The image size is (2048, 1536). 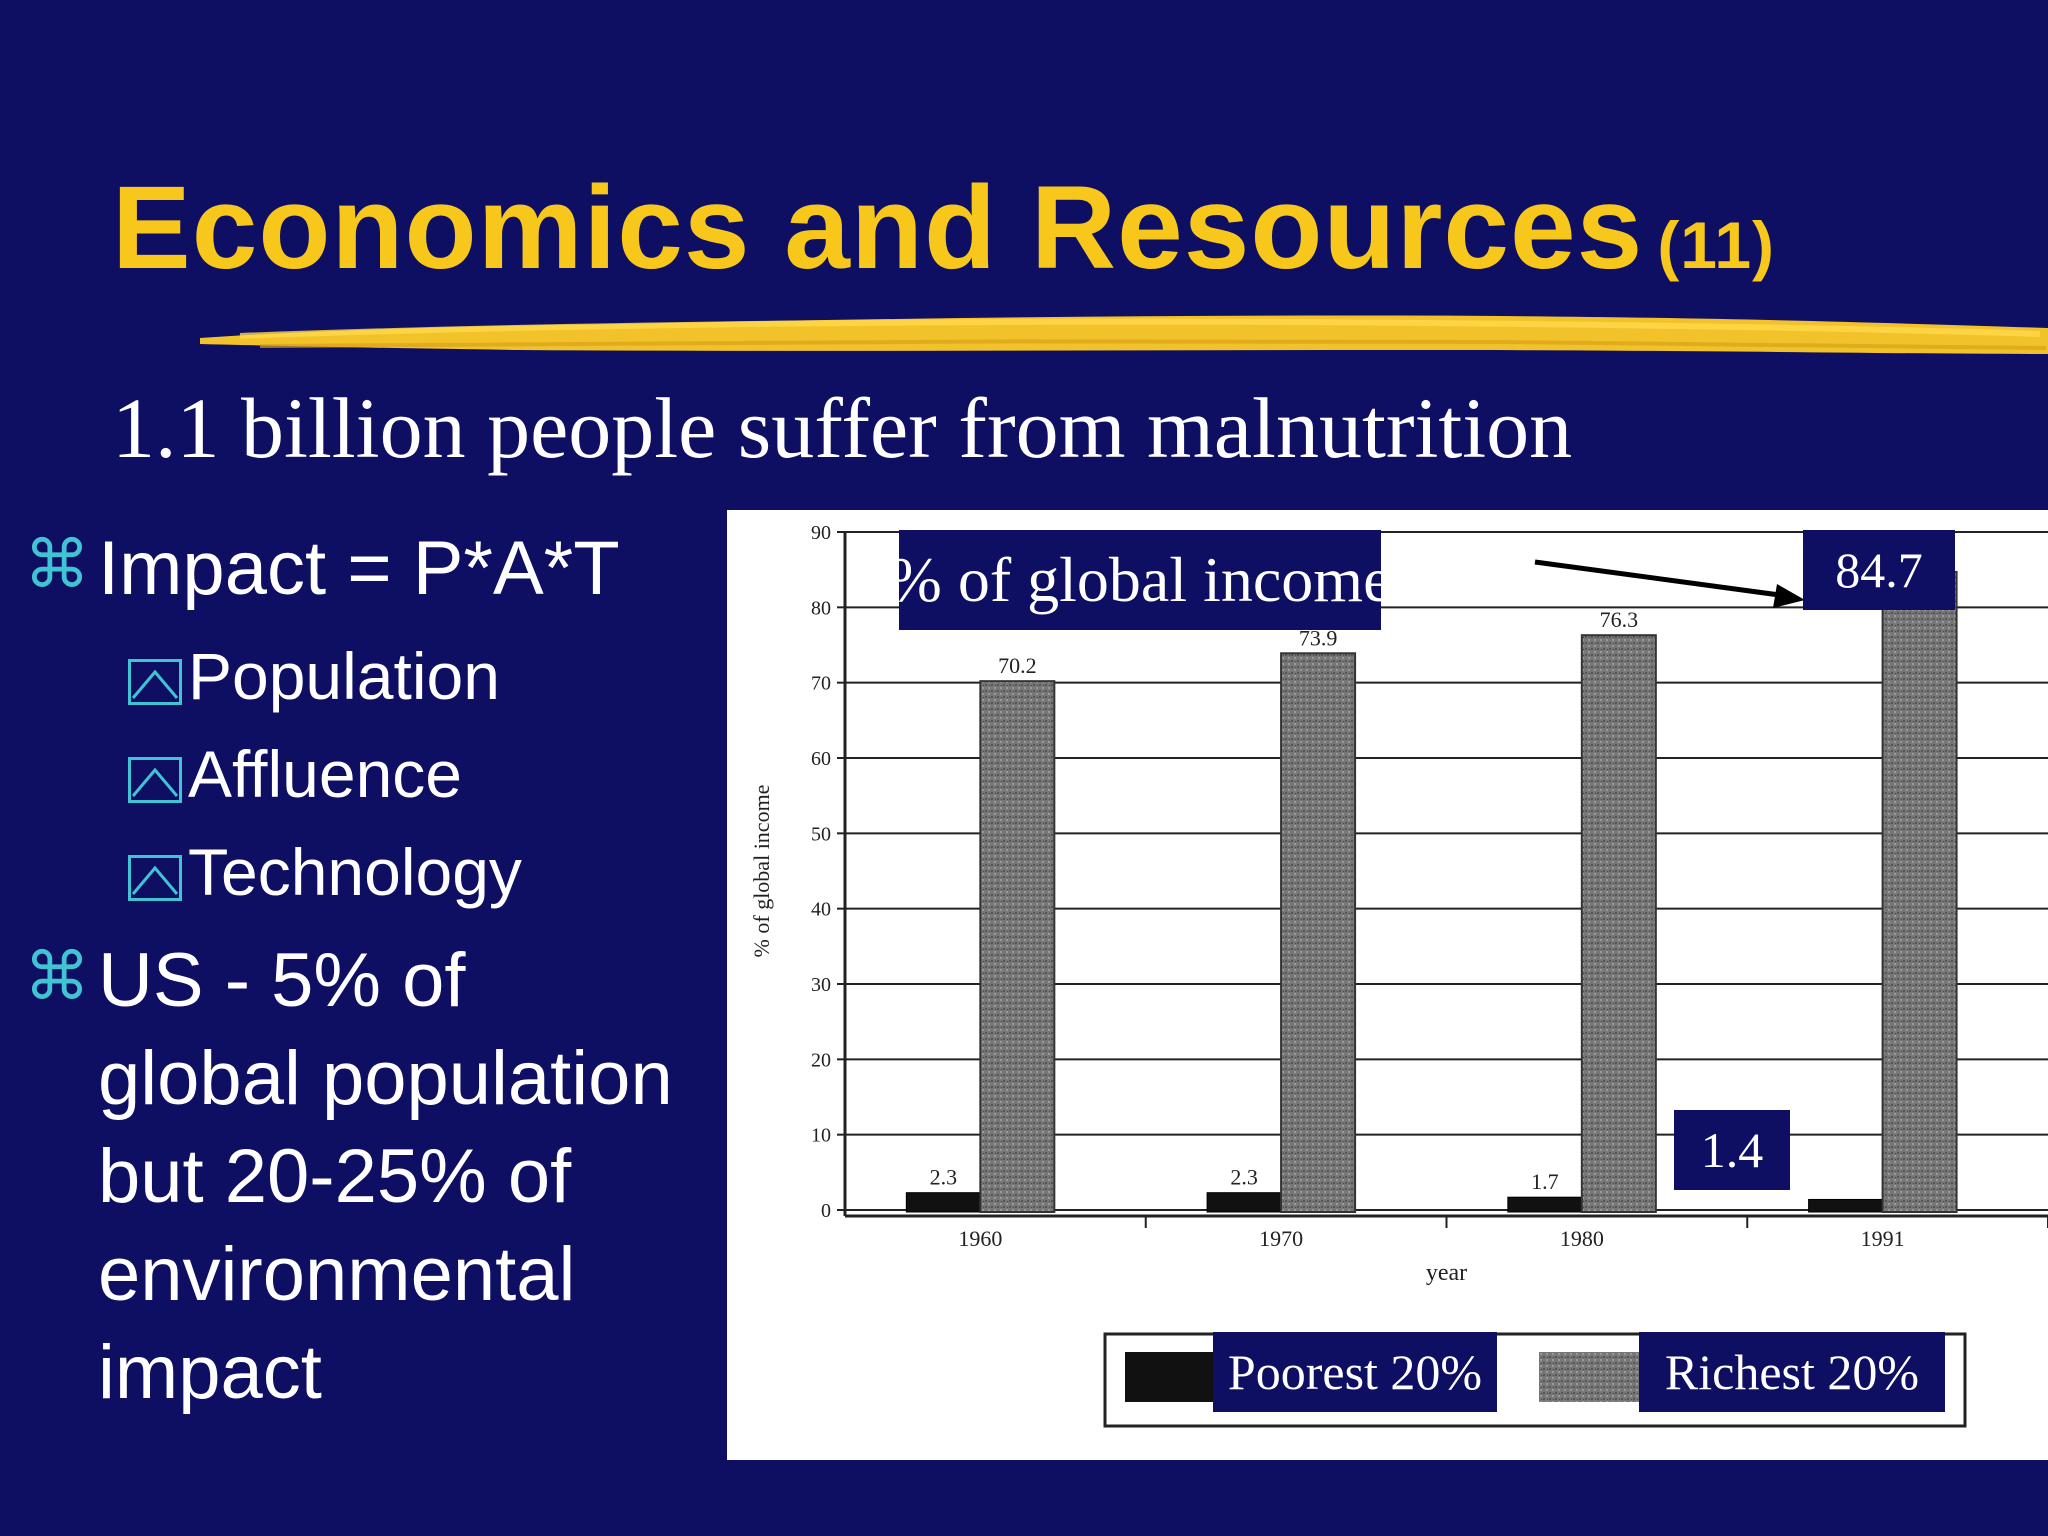 What do you see at coordinates (1619, 619) in the screenshot?
I see `data-label-richest: 76.3` at bounding box center [1619, 619].